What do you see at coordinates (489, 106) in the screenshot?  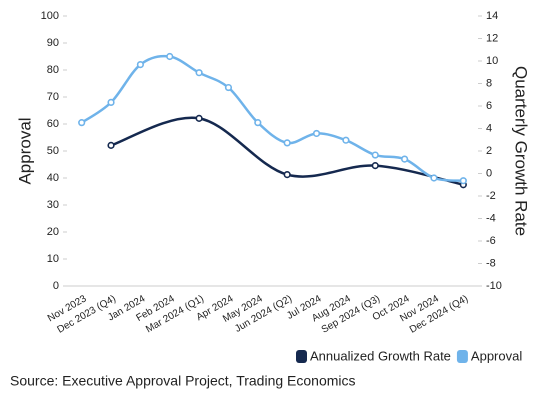 I see `y2-tick-label: 6` at bounding box center [489, 106].